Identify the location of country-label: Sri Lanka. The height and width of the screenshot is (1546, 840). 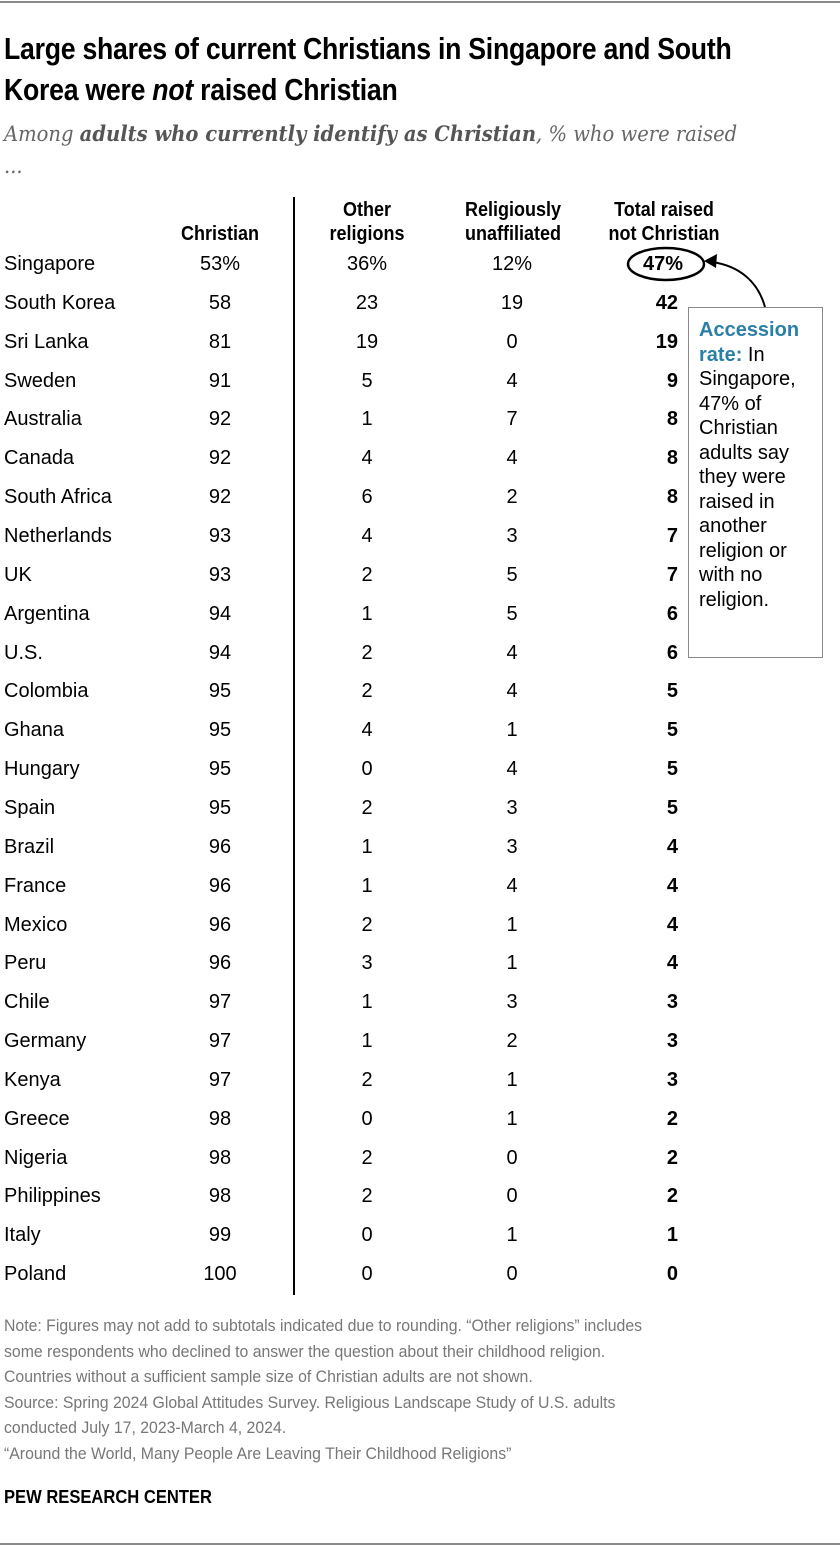
(46, 341).